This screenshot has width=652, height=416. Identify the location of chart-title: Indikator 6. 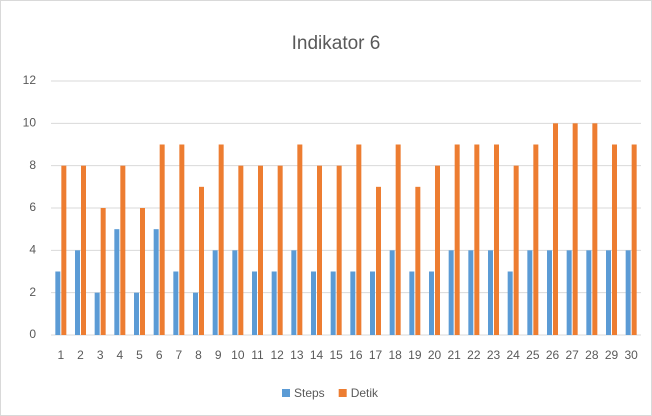
(336, 43).